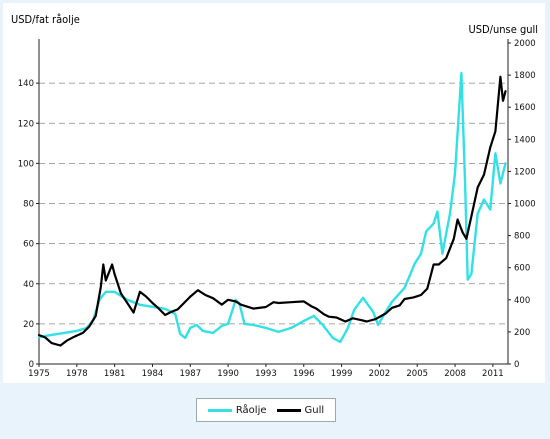 This screenshot has width=550, height=439. What do you see at coordinates (304, 374) in the screenshot?
I see `x-tick-label: 1996` at bounding box center [304, 374].